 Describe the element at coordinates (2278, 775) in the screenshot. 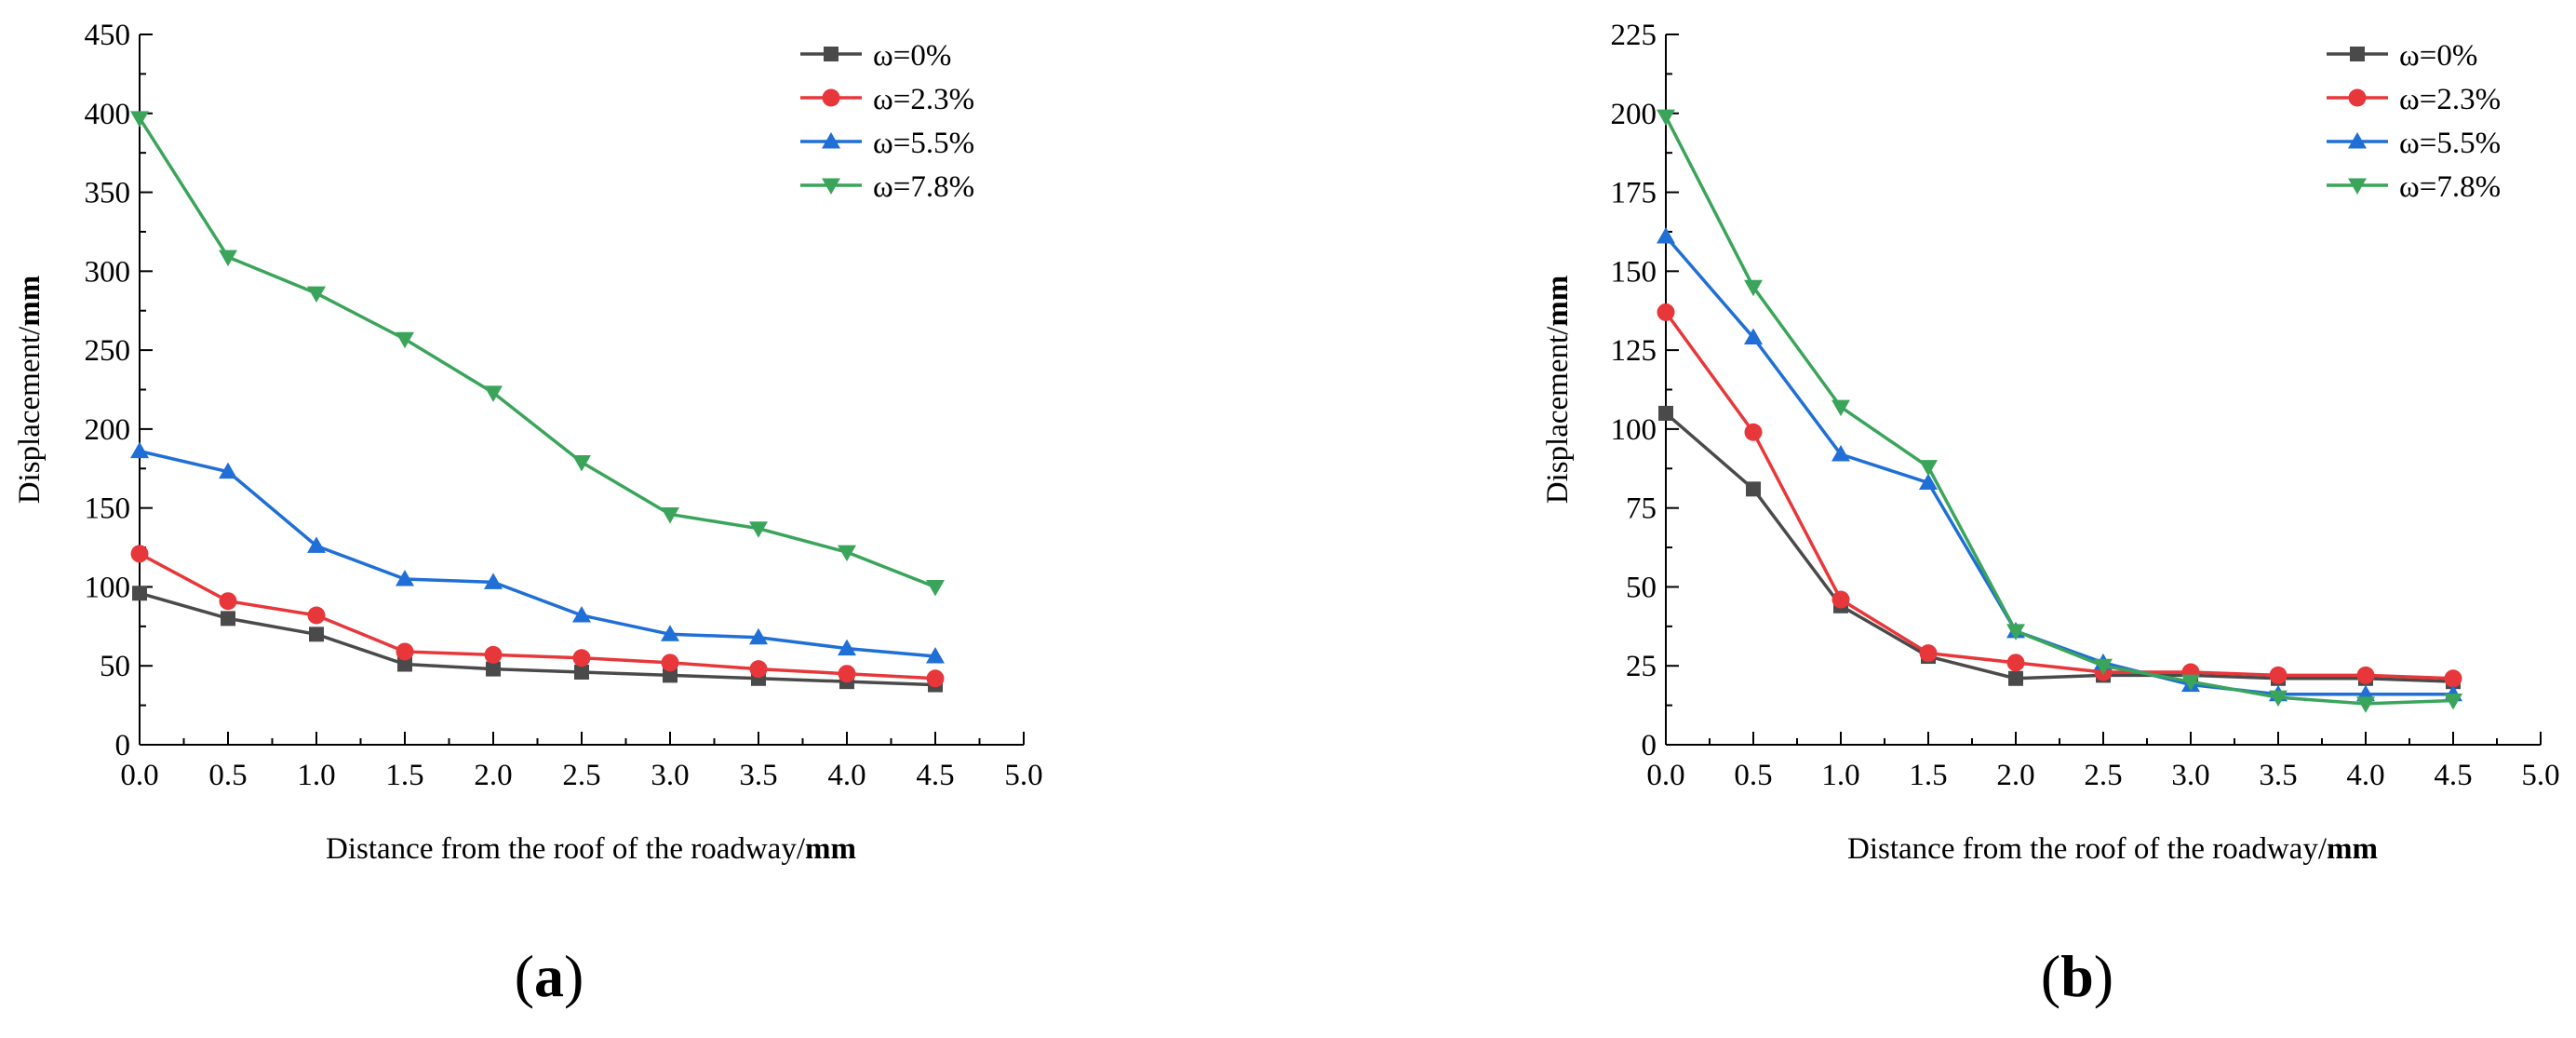

I see `x-tick-label: 3.5` at that location.